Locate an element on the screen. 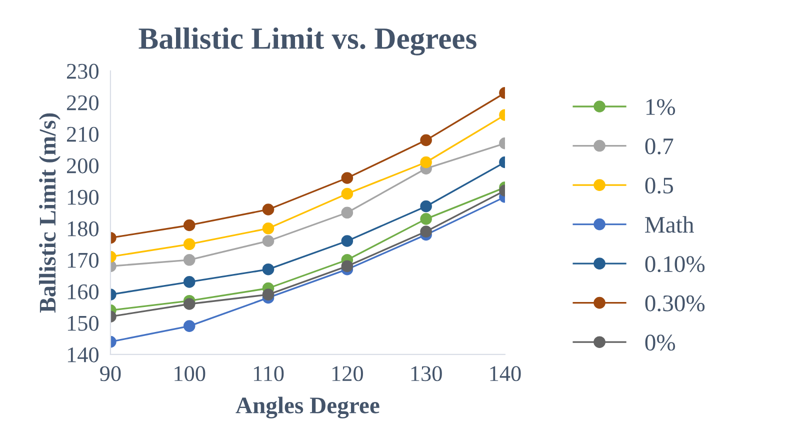  chart-title: Ballistic Limit vs. Degrees is located at coordinates (307, 41).